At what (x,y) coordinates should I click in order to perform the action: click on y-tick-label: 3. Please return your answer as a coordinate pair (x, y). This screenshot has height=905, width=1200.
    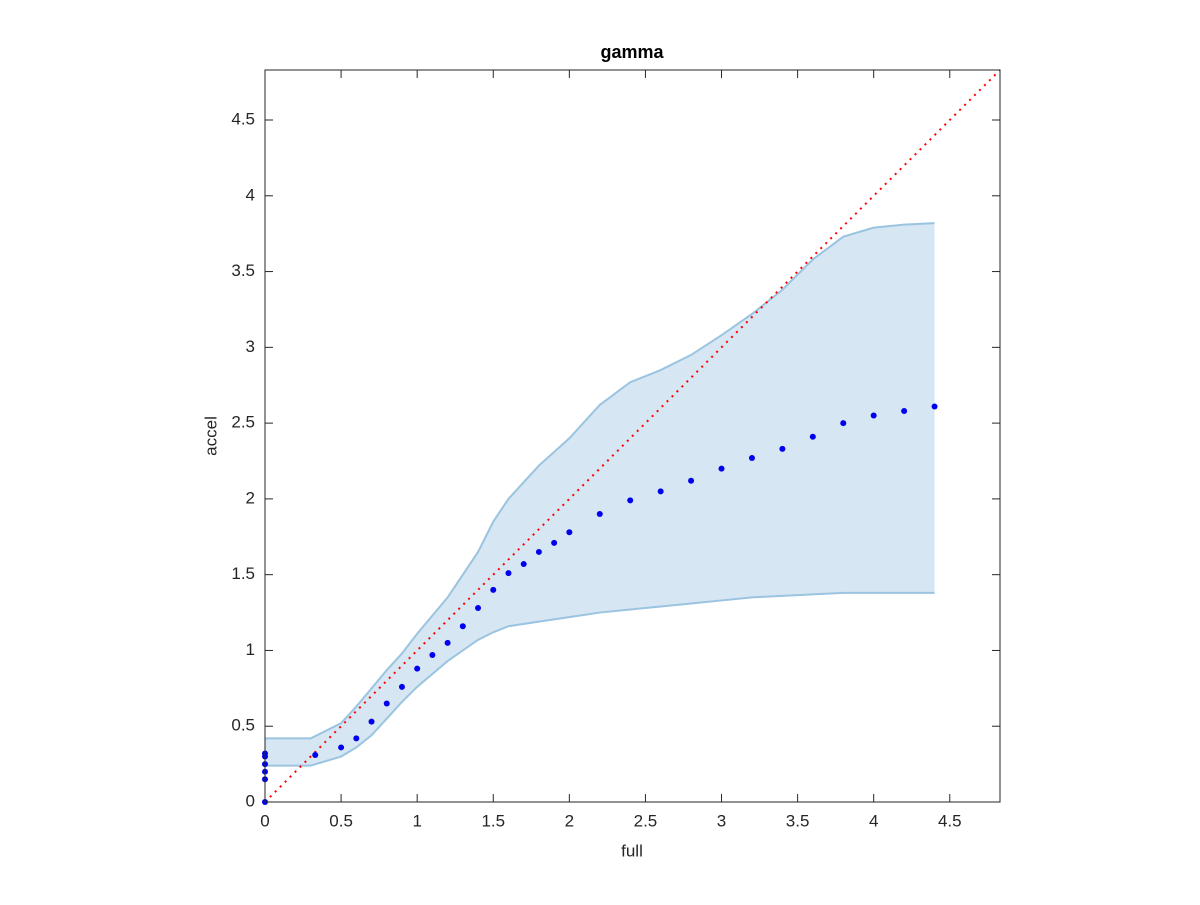
    Looking at the image, I should click on (250, 346).